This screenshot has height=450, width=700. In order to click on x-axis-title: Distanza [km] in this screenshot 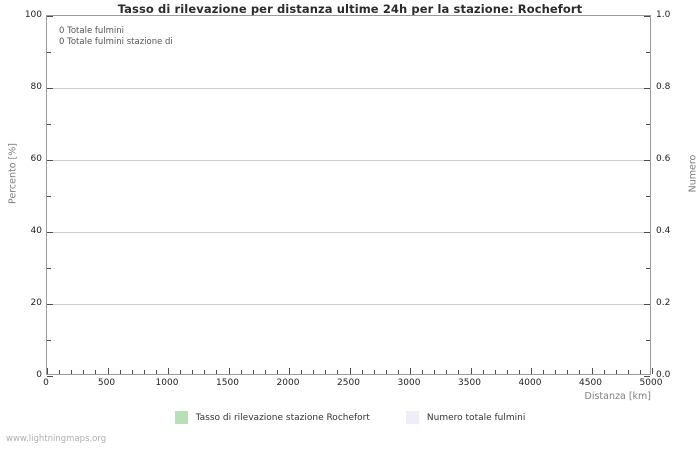, I will do `click(617, 396)`.